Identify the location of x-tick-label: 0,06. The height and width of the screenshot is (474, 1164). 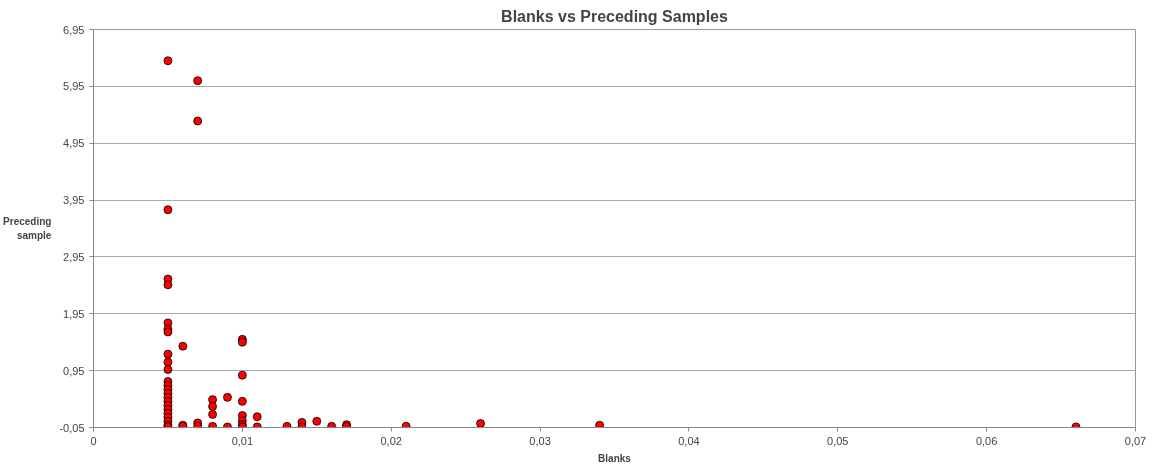
(986, 440).